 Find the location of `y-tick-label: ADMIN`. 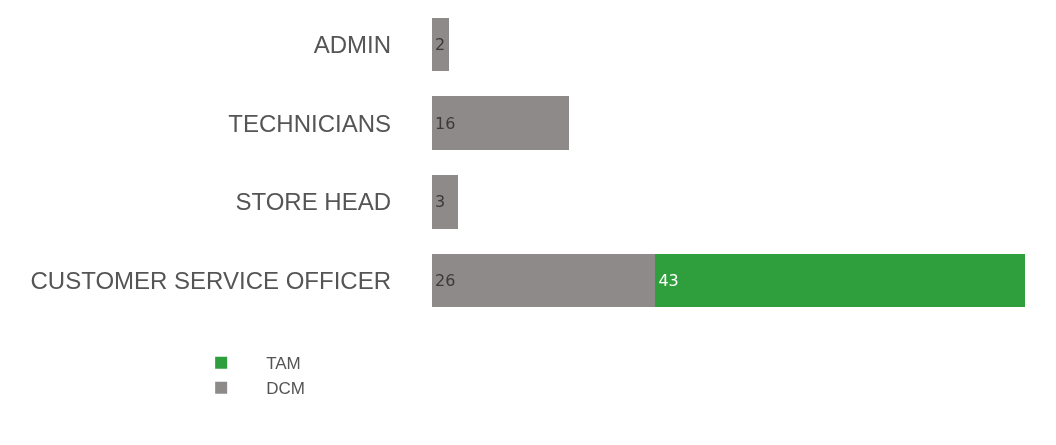

y-tick-label: ADMIN is located at coordinates (352, 44).